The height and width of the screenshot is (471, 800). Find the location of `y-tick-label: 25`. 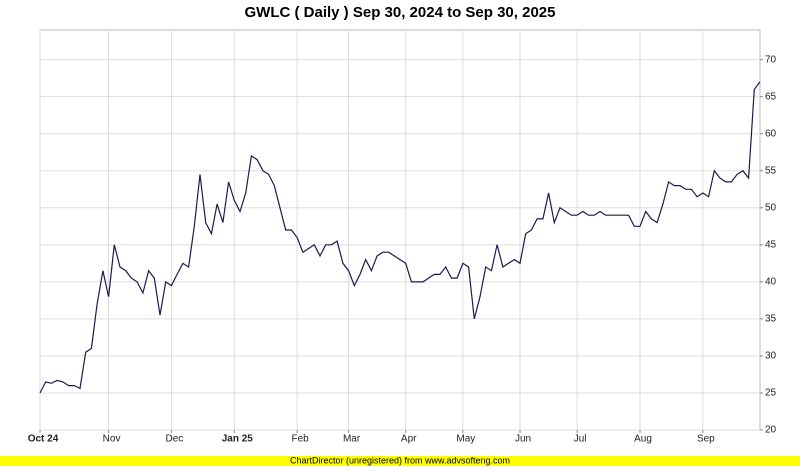

y-tick-label: 25 is located at coordinates (771, 393).